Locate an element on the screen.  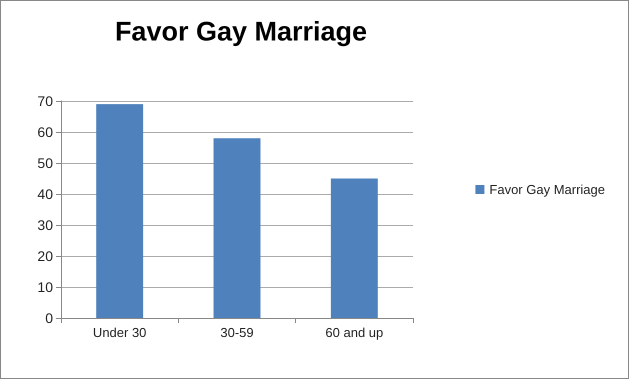
y-tick-label: 40 is located at coordinates (45, 194).